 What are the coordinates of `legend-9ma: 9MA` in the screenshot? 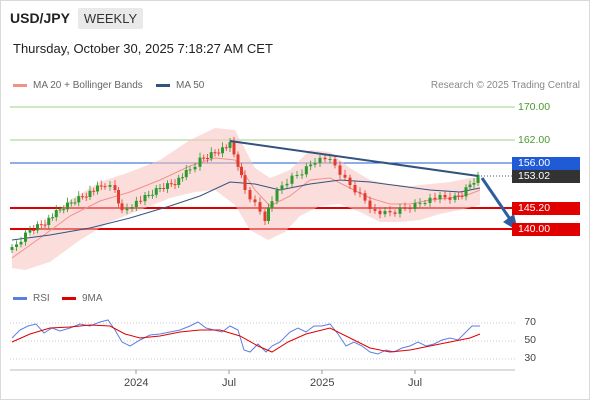 It's located at (82, 298).